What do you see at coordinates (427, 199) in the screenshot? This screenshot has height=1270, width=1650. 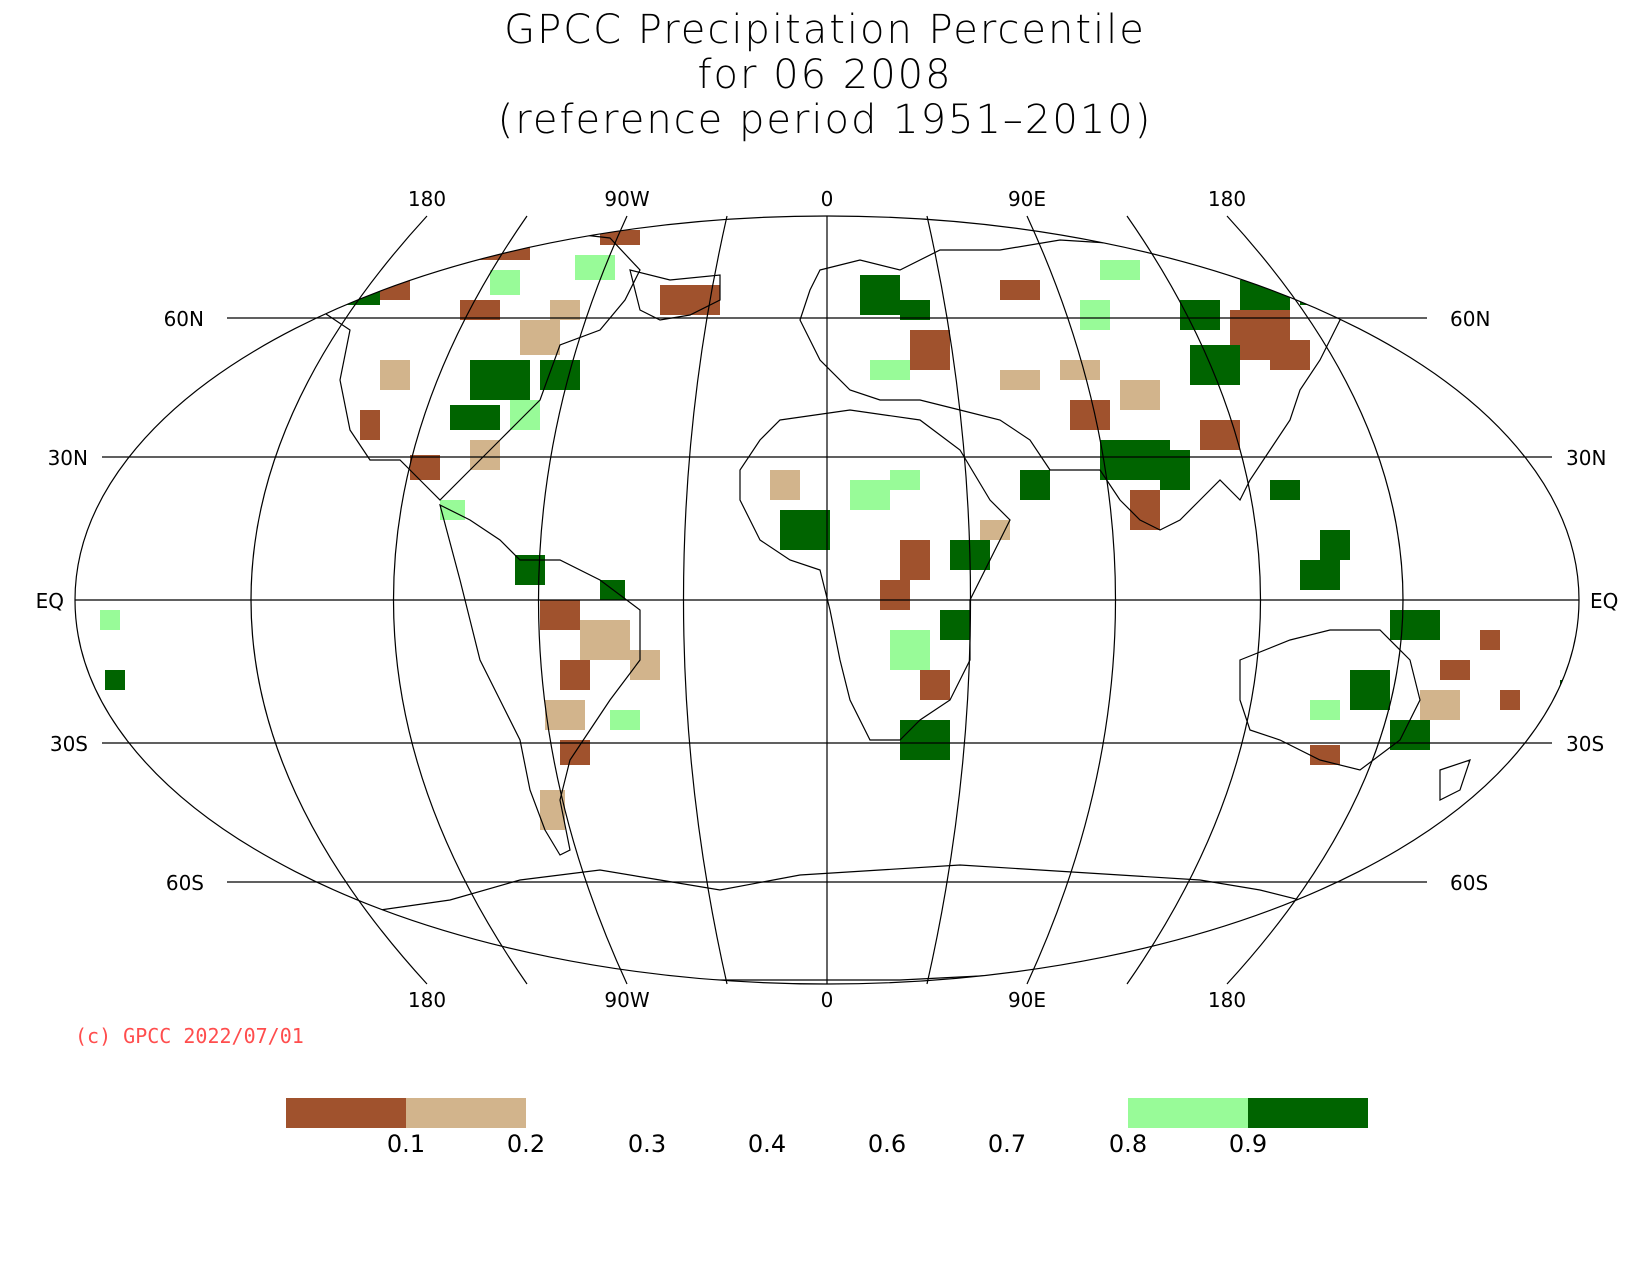 I see `lon-label-top-180w: 180` at bounding box center [427, 199].